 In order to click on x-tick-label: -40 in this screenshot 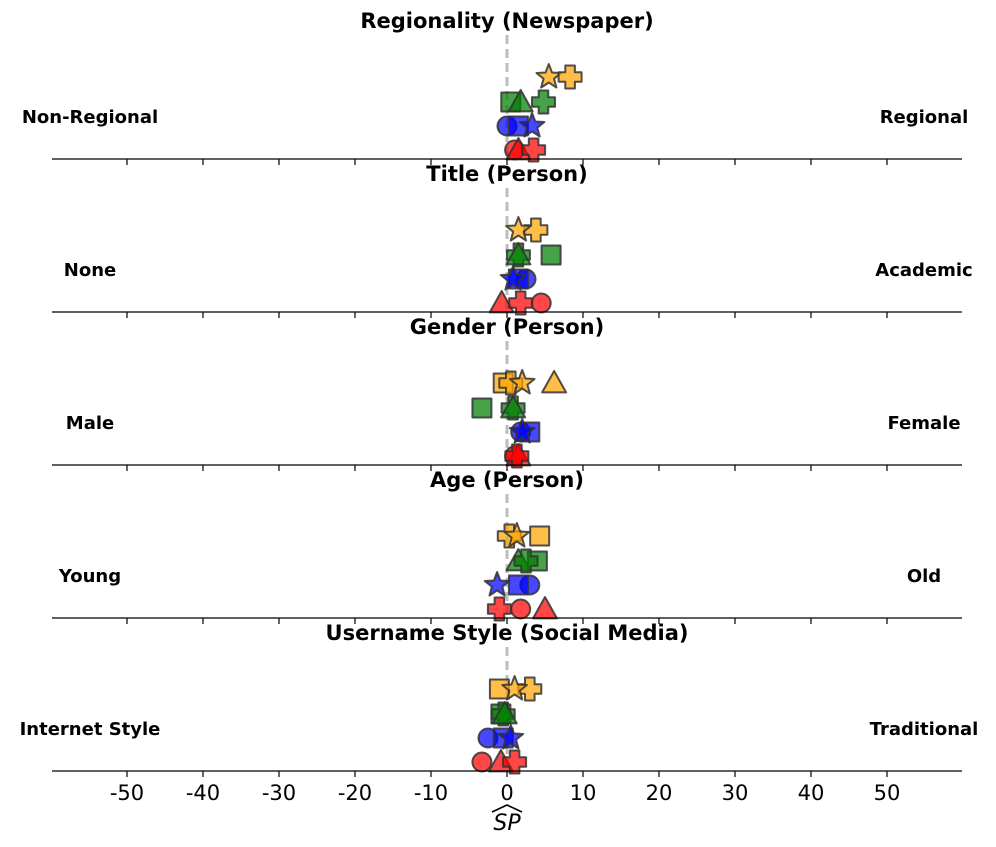, I will do `click(203, 793)`.